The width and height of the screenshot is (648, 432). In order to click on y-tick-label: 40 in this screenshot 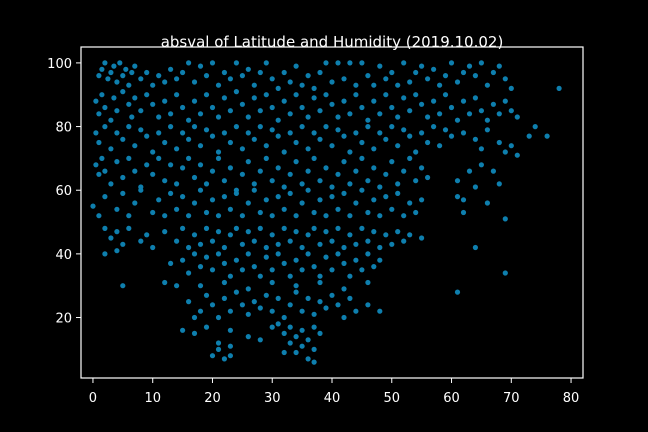, I will do `click(63, 255)`.